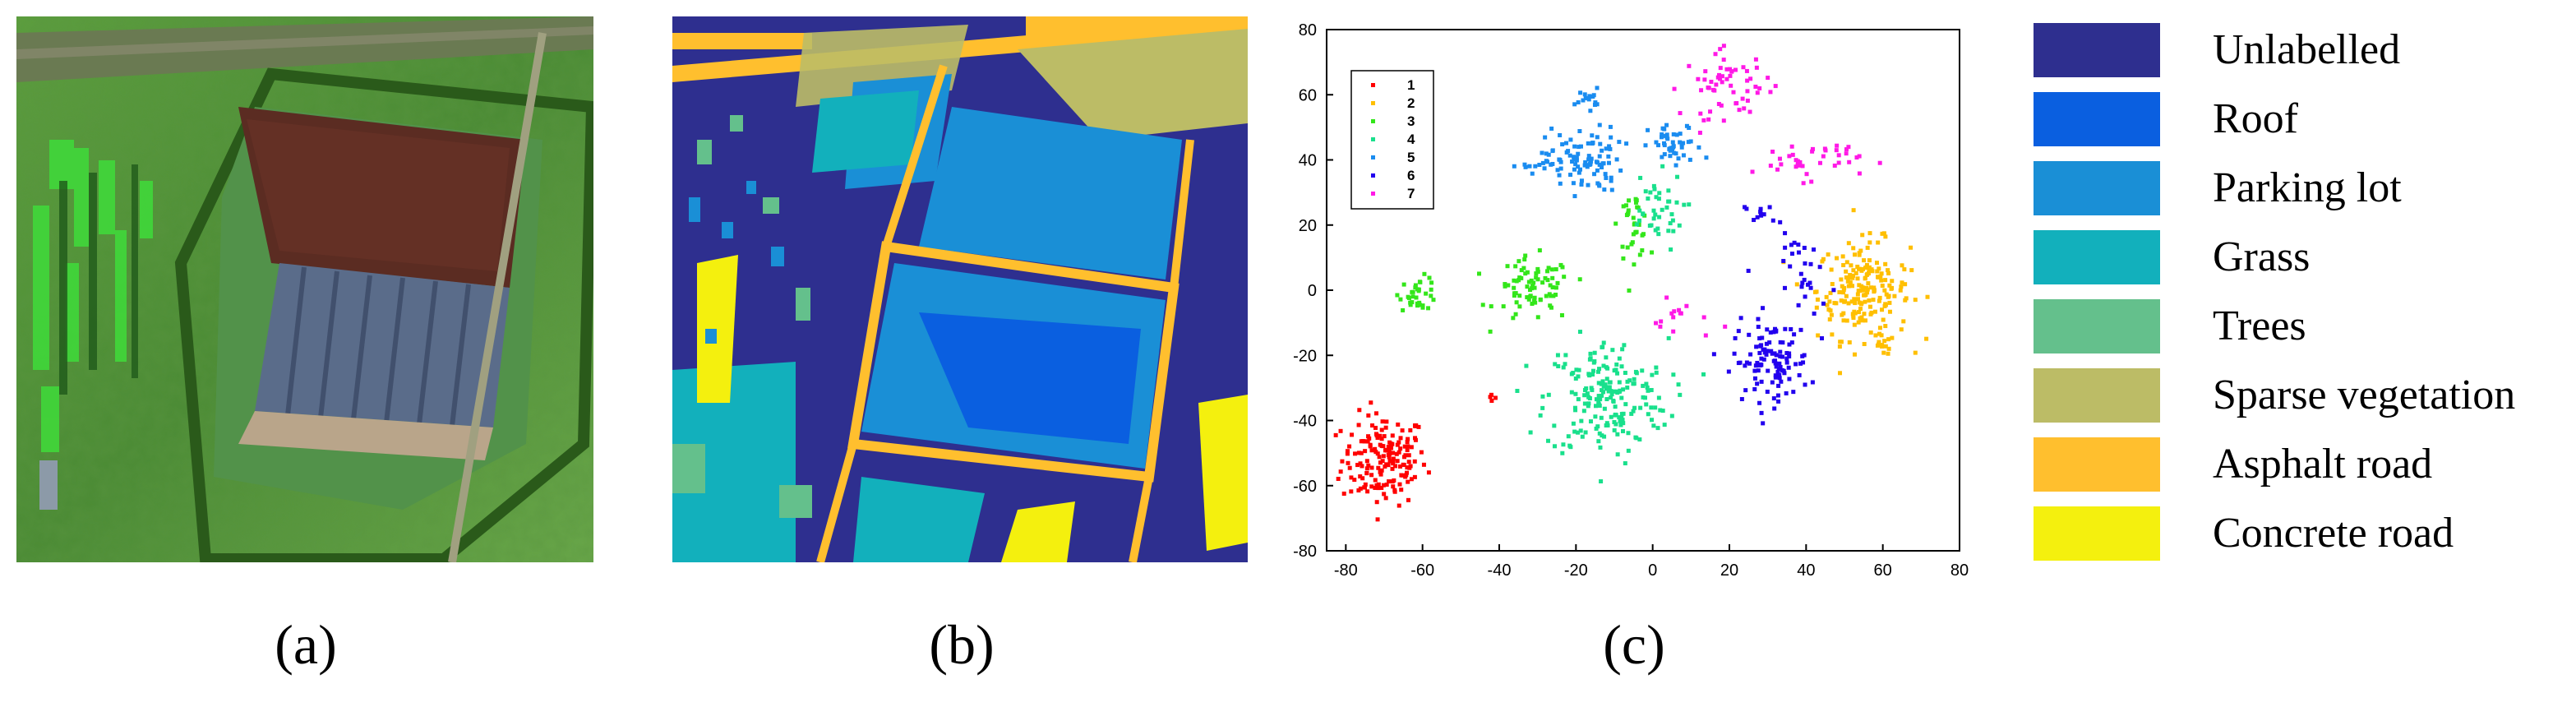 This screenshot has width=2576, height=707. I want to click on chart-legend-label: 6, so click(1411, 175).